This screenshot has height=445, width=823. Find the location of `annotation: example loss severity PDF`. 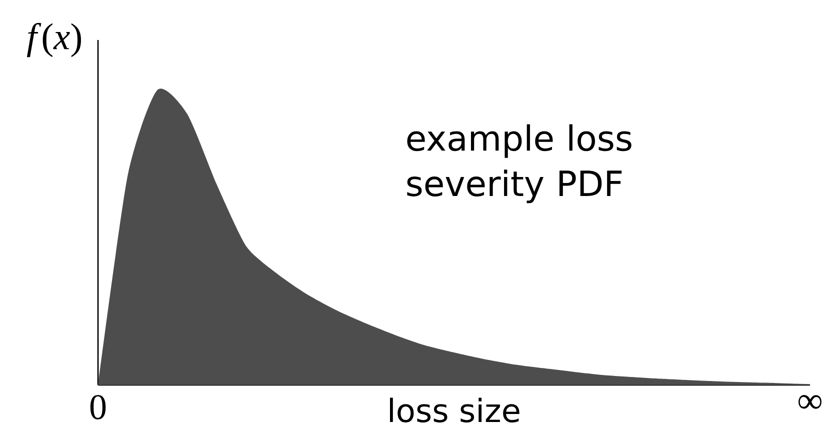

annotation: example loss severity PDF is located at coordinates (519, 164).